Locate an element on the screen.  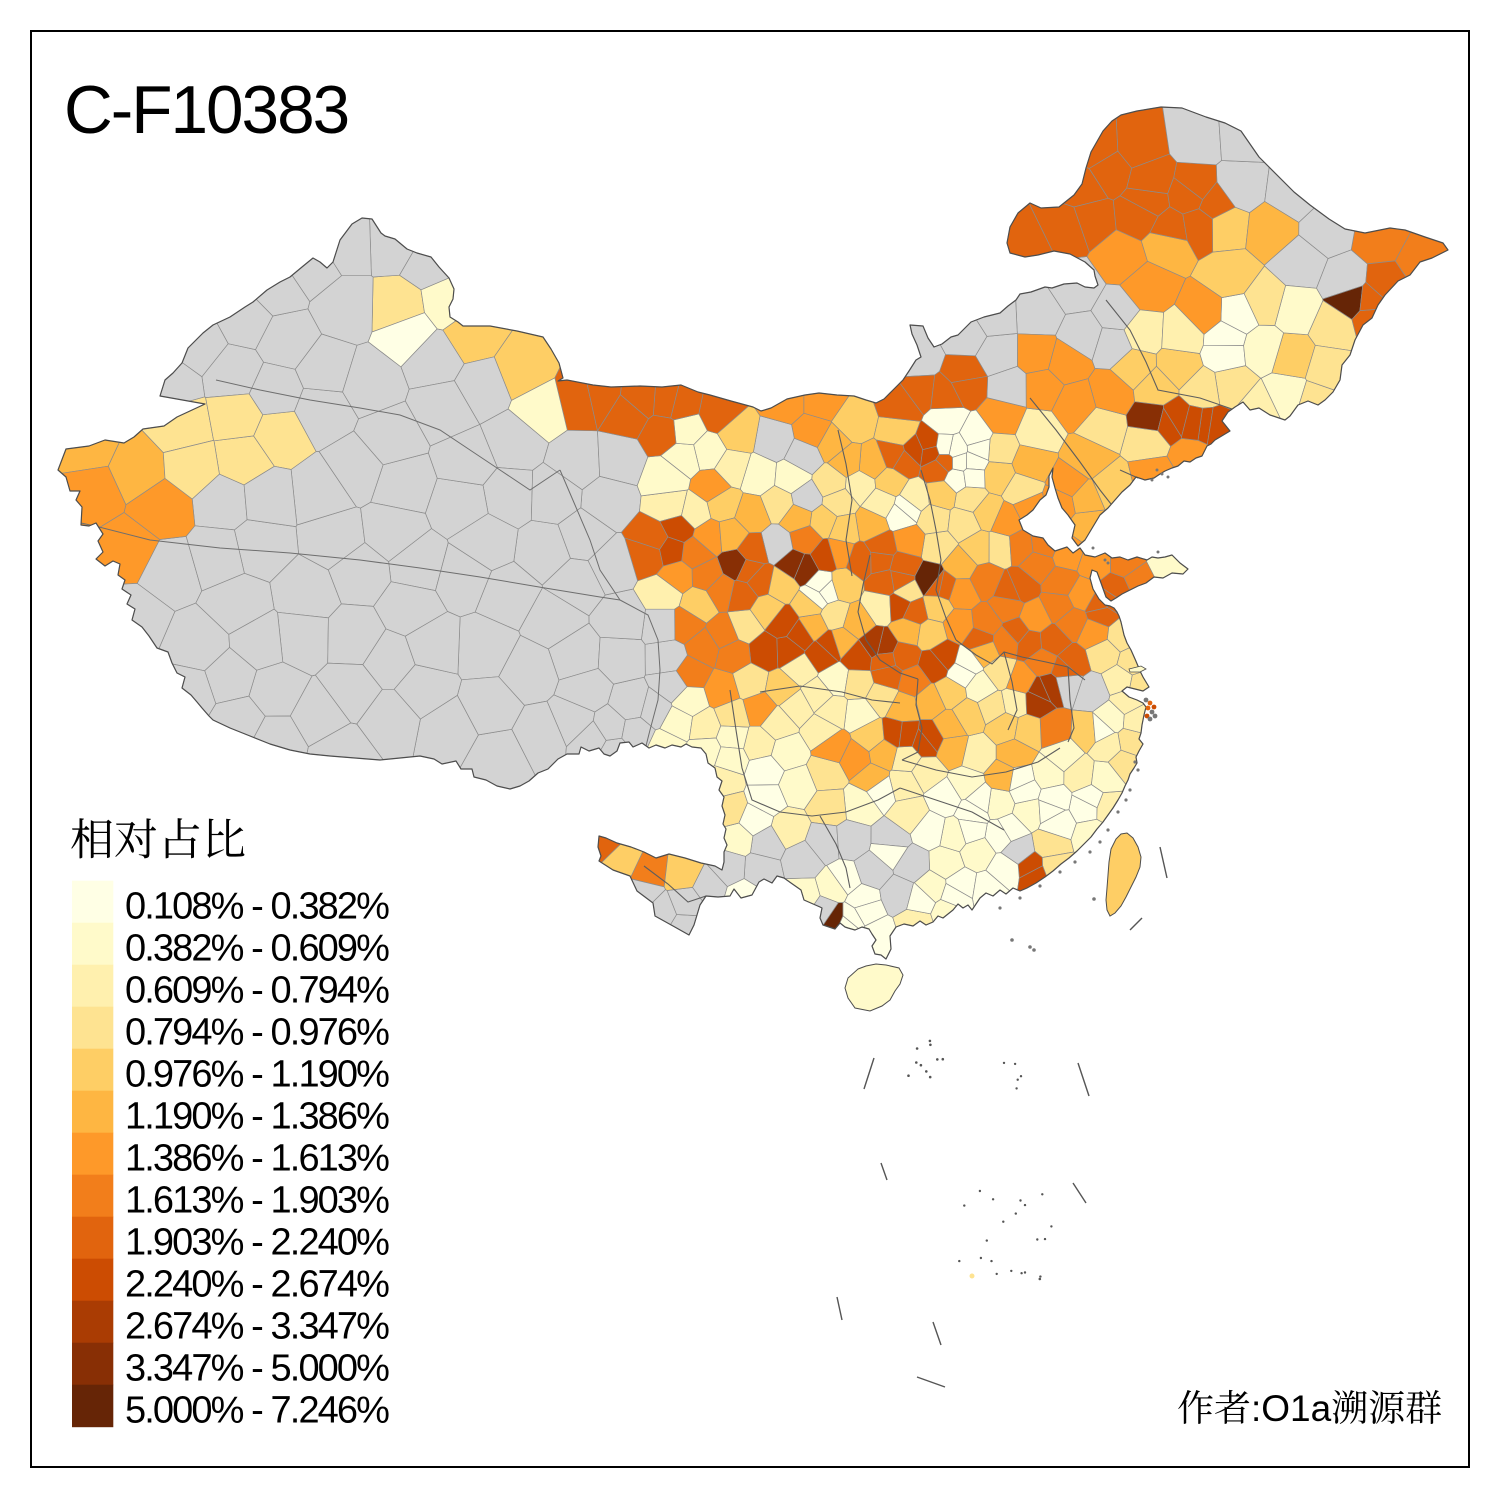
svg-text: 1.190% - 1.386% is located at coordinates (257, 1117).